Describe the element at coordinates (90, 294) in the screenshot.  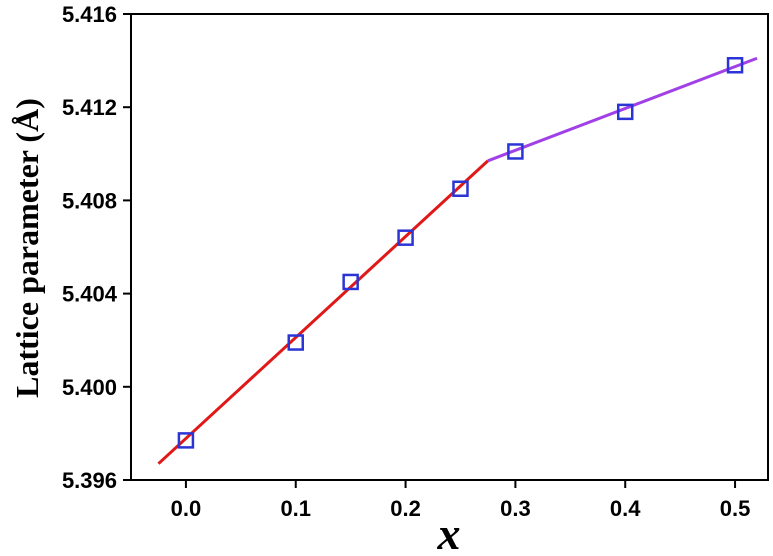
I see `y-tick-label-2: 5.404` at that location.